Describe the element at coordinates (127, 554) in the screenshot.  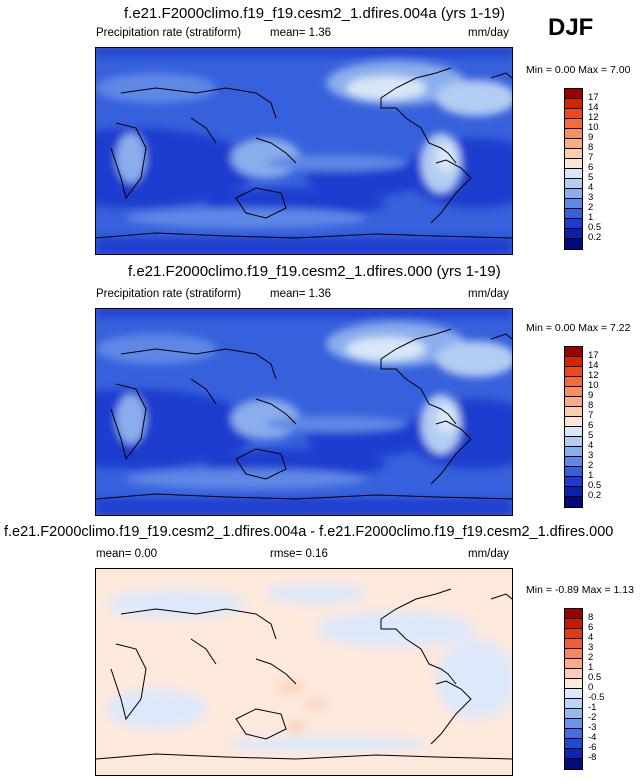
I see `panel-3-mean: mean= 0.00` at that location.